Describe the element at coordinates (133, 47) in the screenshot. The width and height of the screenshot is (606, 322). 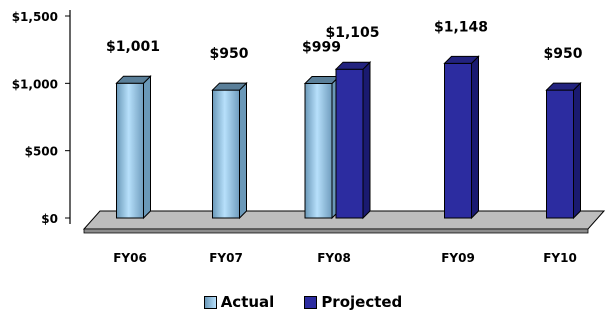
I see `data-label: $1,001` at that location.